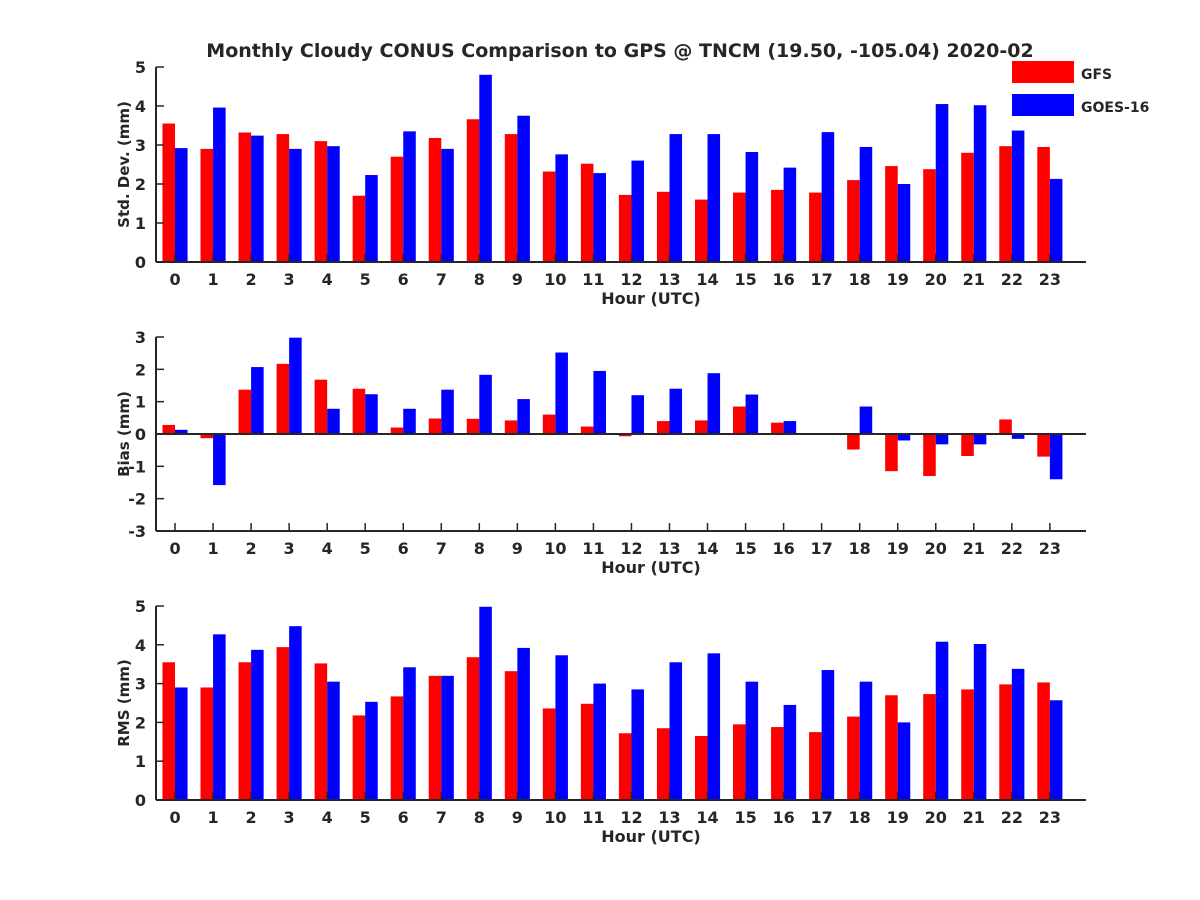  I want to click on x-tick-label: 1, so click(212, 548).